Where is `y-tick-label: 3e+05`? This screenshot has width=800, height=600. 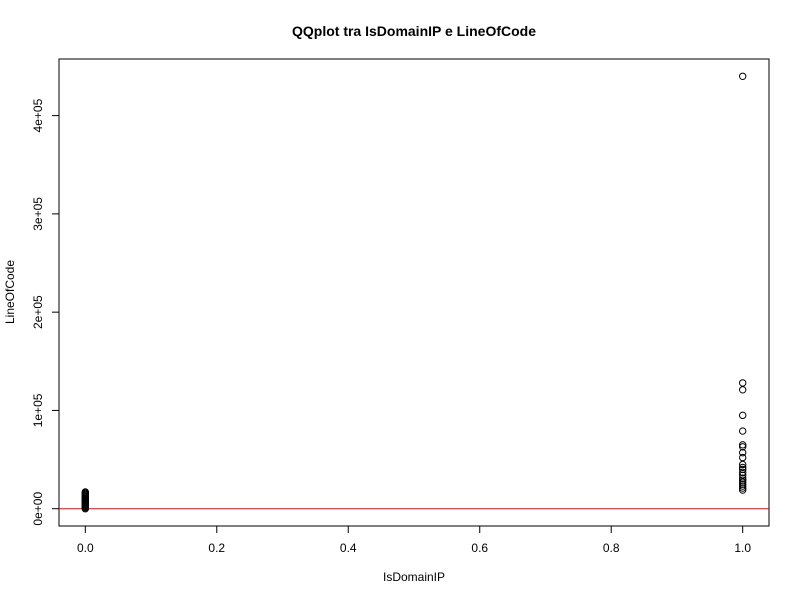 y-tick-label: 3e+05 is located at coordinates (38, 214).